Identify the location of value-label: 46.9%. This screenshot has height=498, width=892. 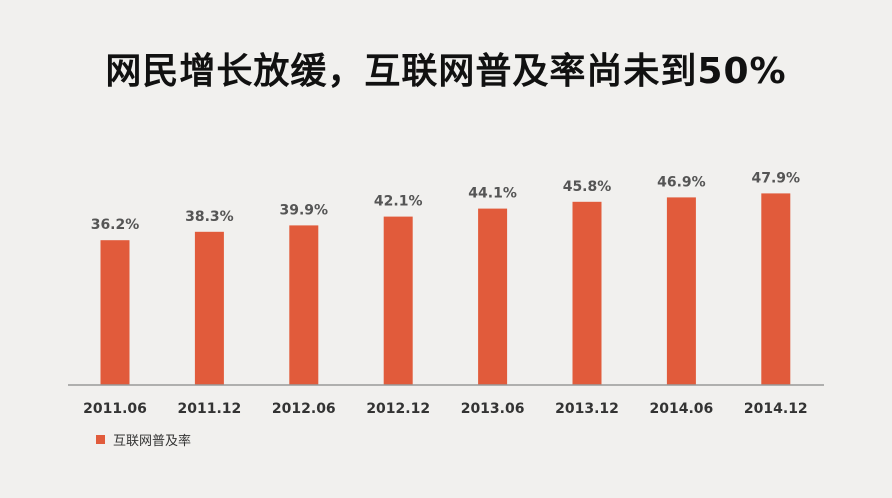
(681, 182).